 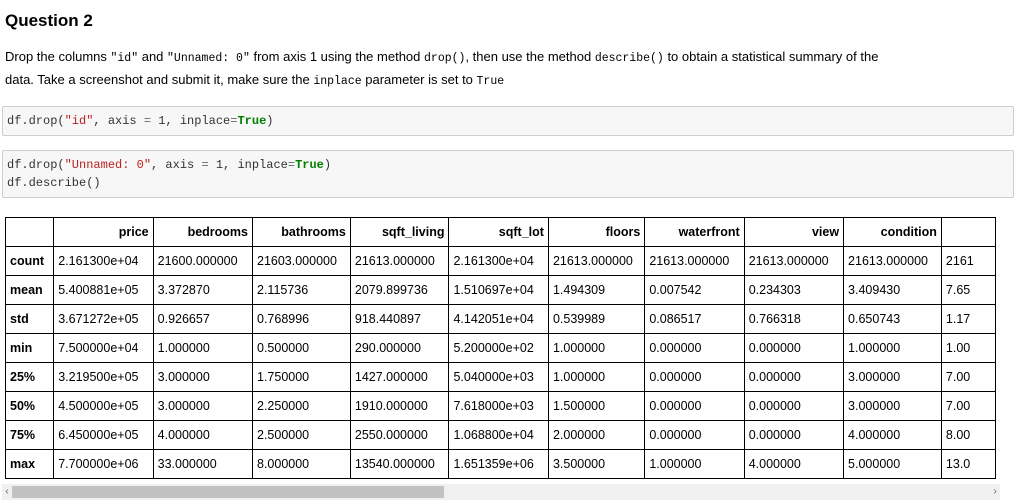 What do you see at coordinates (596, 232) in the screenshot?
I see `column-header: floors` at bounding box center [596, 232].